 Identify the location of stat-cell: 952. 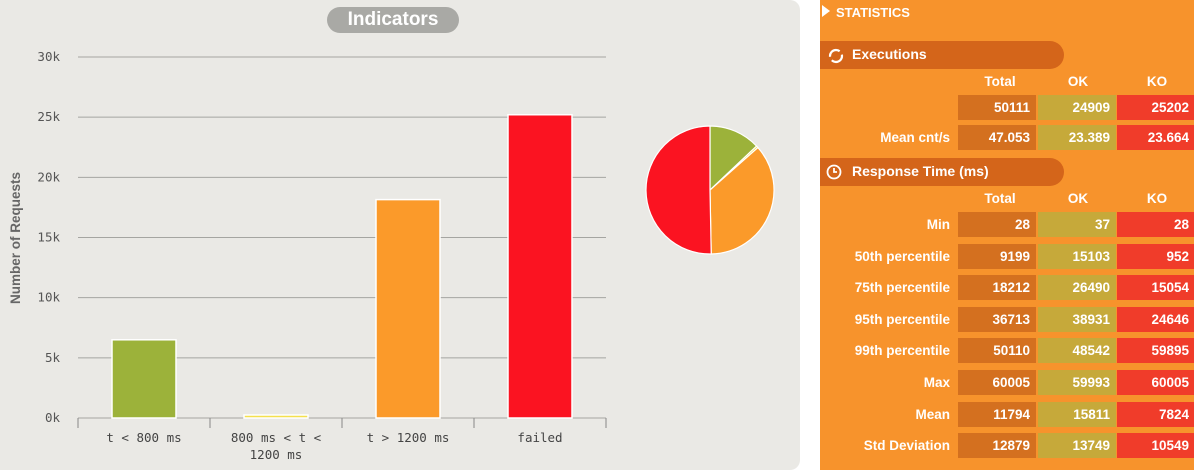
(1155, 256).